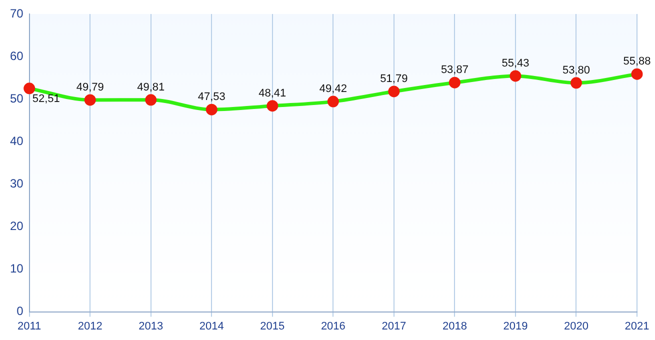 This screenshot has height=340, width=655. I want to click on x-tick-label: 2013, so click(151, 326).